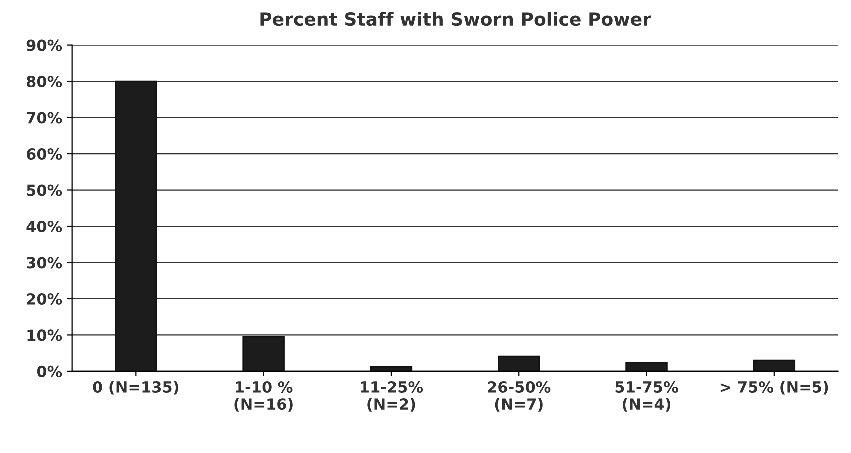 This screenshot has height=453, width=851. I want to click on y-tick-label: 40%, so click(44, 226).